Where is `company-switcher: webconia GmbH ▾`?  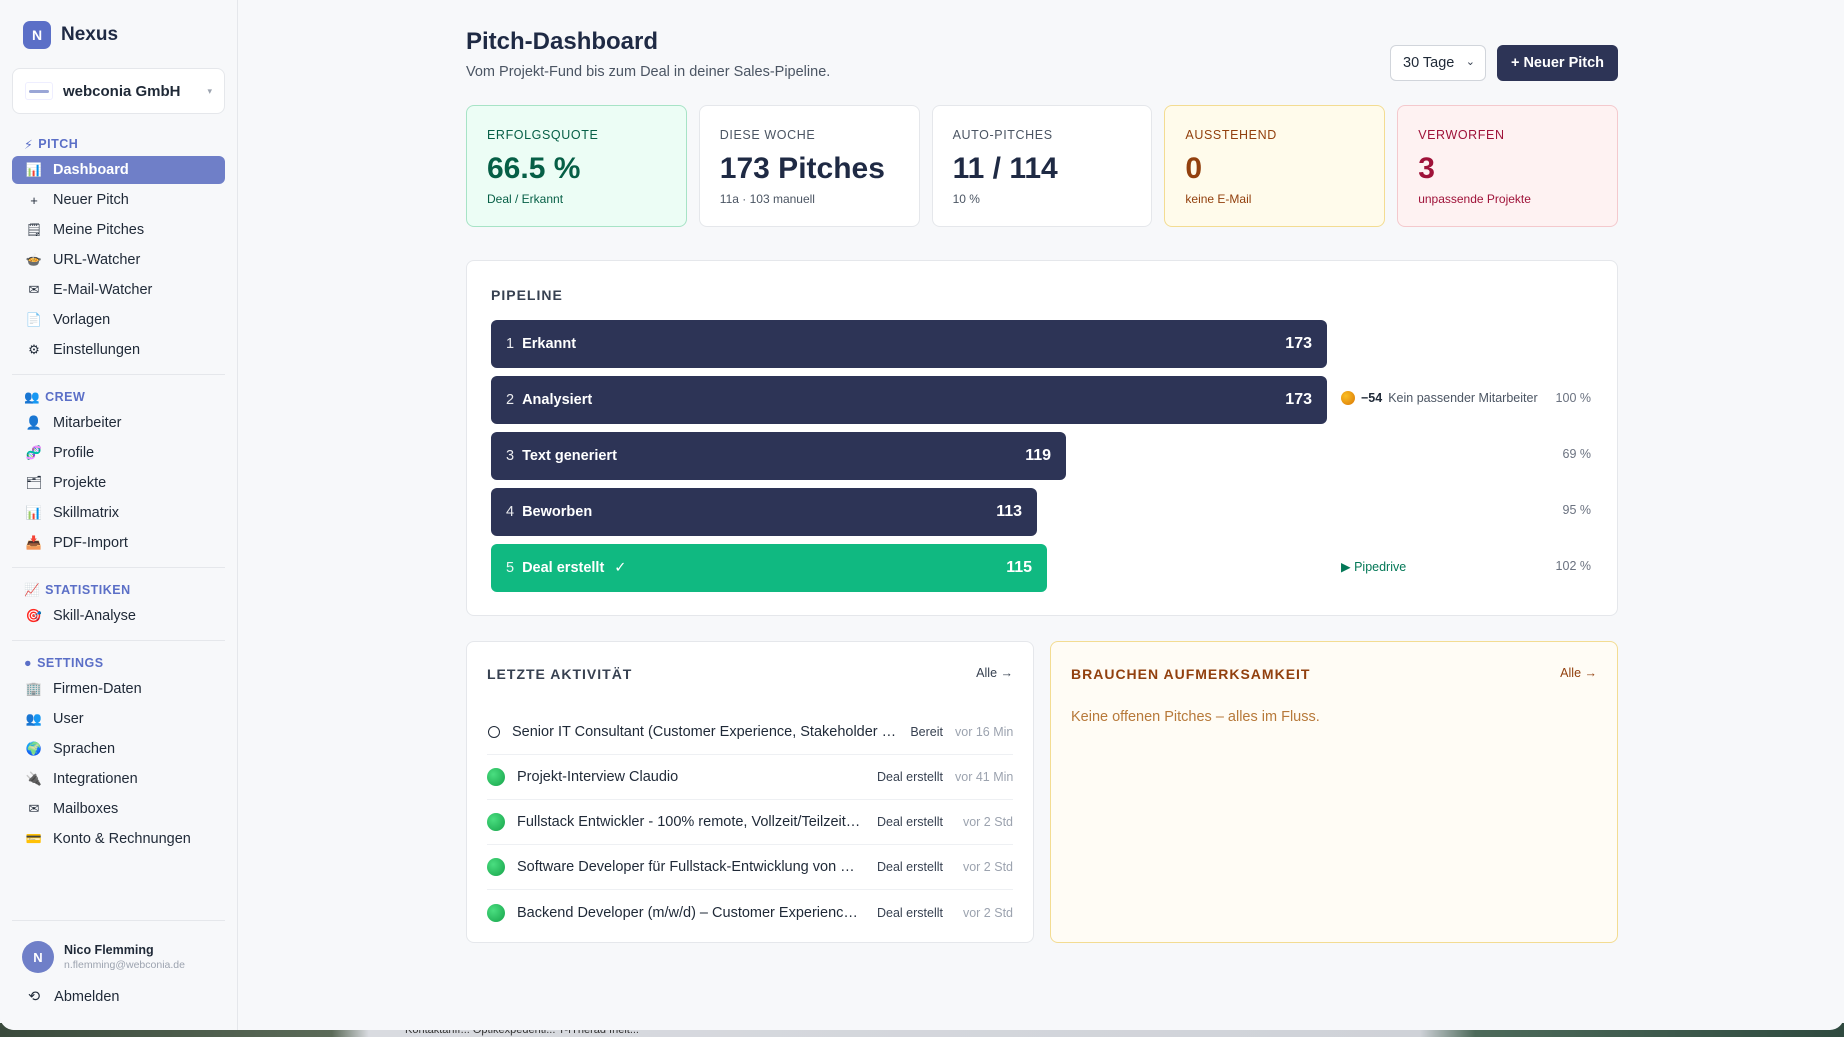 company-switcher: webconia GmbH ▾ is located at coordinates (118, 91).